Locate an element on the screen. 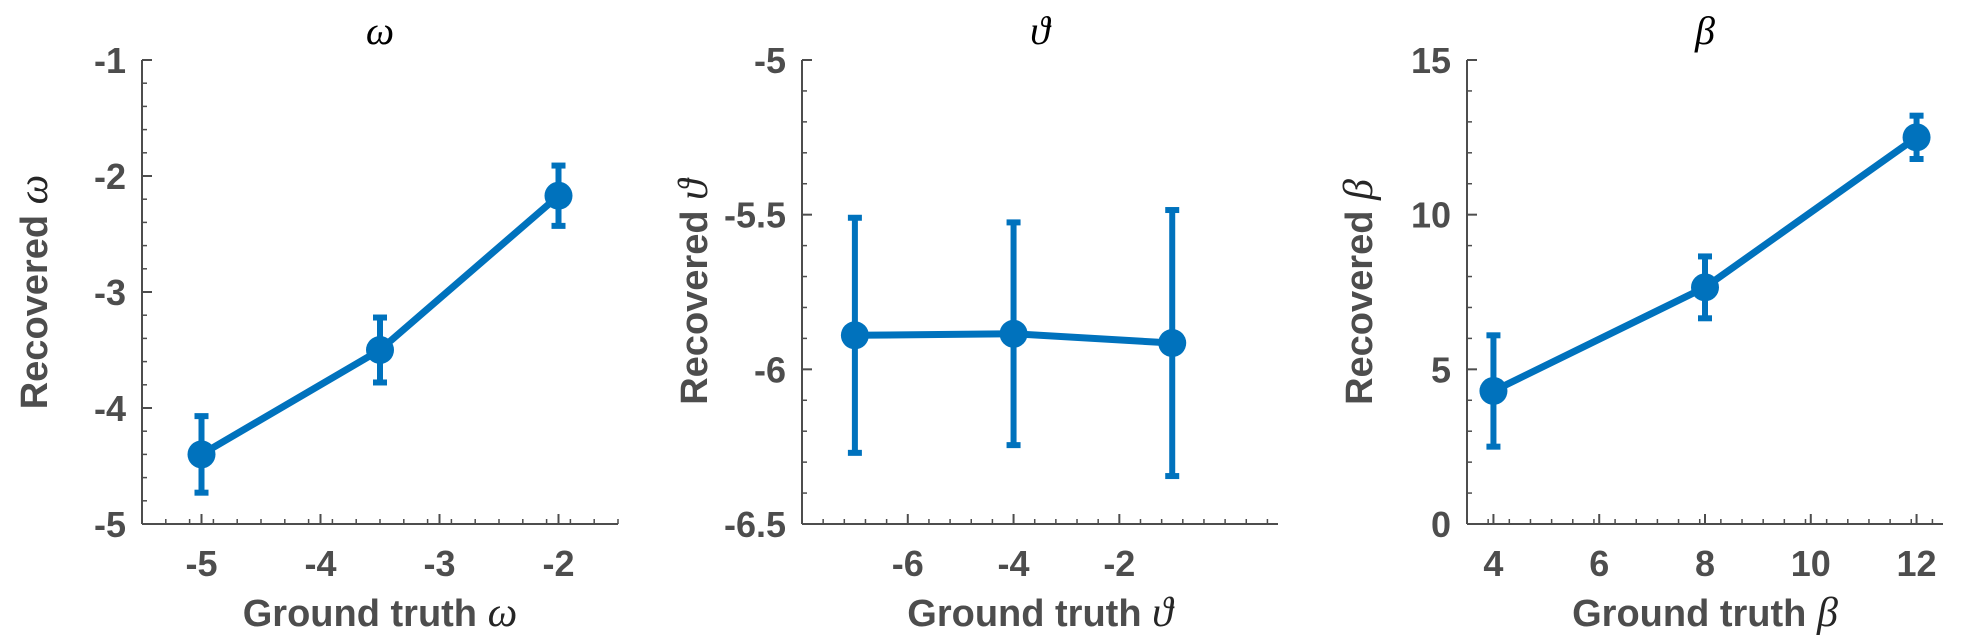 This screenshot has width=1976, height=644. x-axis-label-symbol: ω is located at coordinates (503, 613).